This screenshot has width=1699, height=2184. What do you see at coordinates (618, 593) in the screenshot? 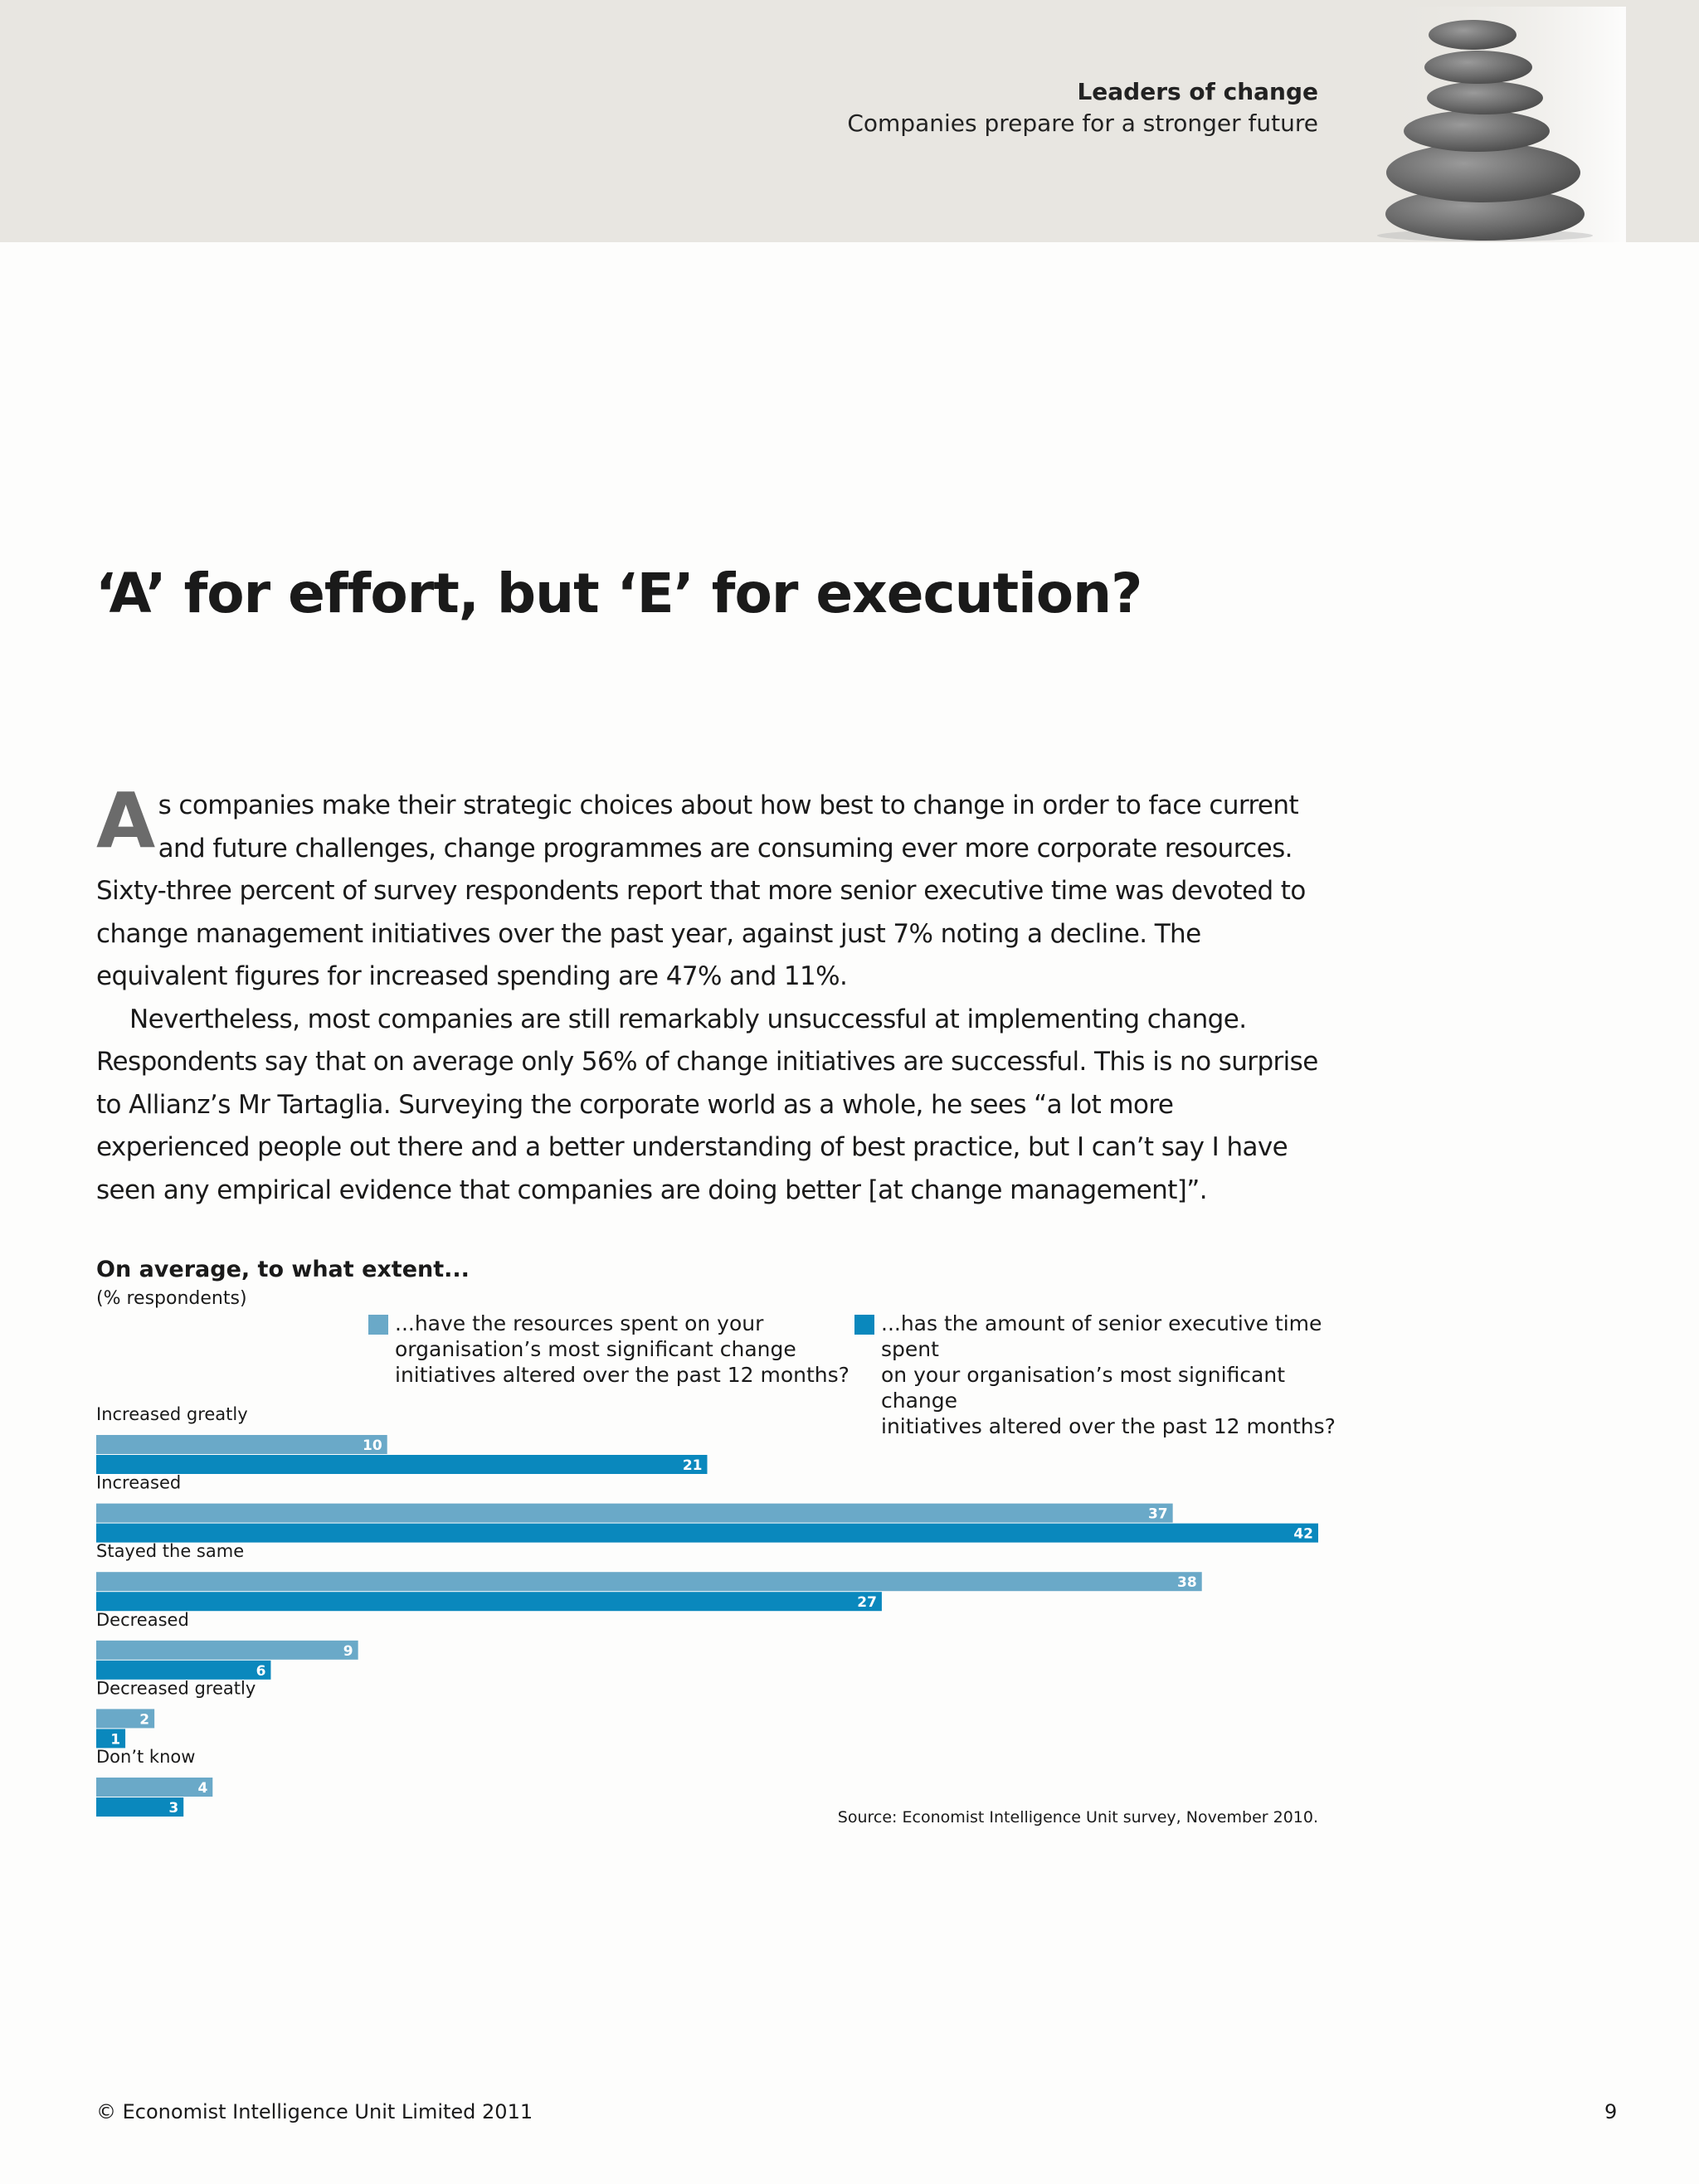
I see `article-headline: ‘A’ for effort, but ‘E’ for execution?` at bounding box center [618, 593].